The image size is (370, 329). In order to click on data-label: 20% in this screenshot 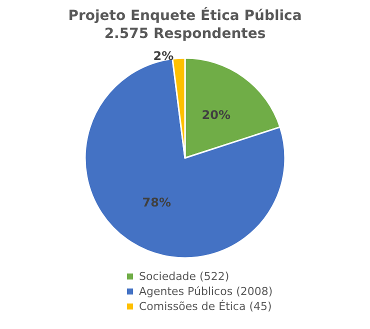, I will do `click(216, 115)`.